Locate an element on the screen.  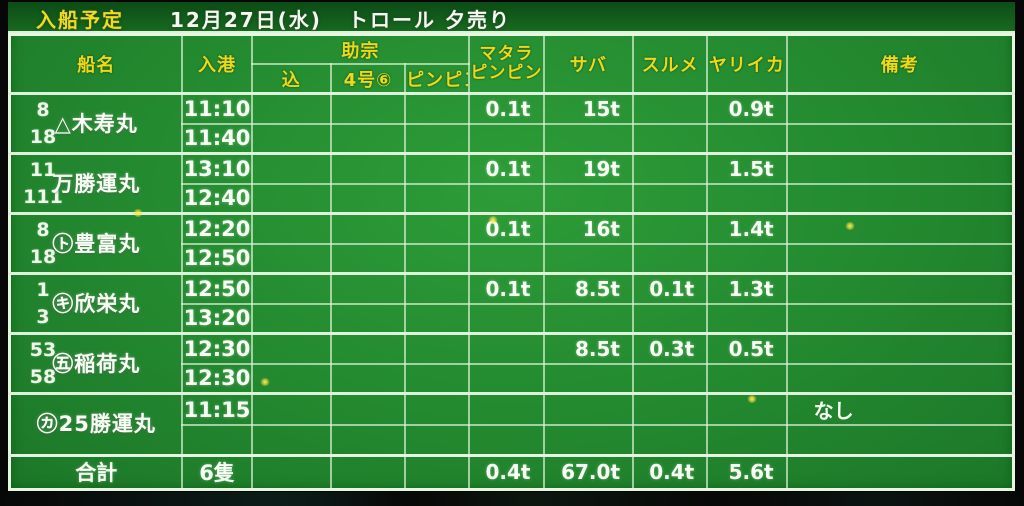
ship-name: ㋣豊富丸 is located at coordinates (96, 243).